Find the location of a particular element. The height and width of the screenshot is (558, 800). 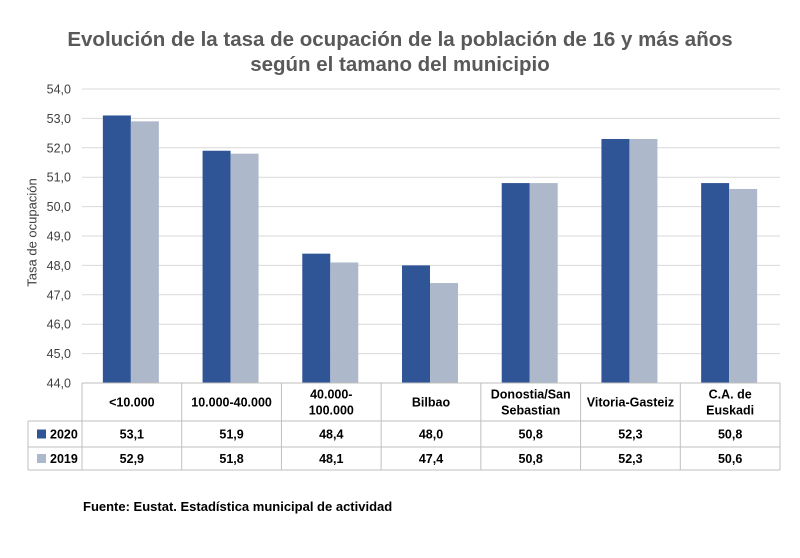

legend-label: 2019 is located at coordinates (64, 459).